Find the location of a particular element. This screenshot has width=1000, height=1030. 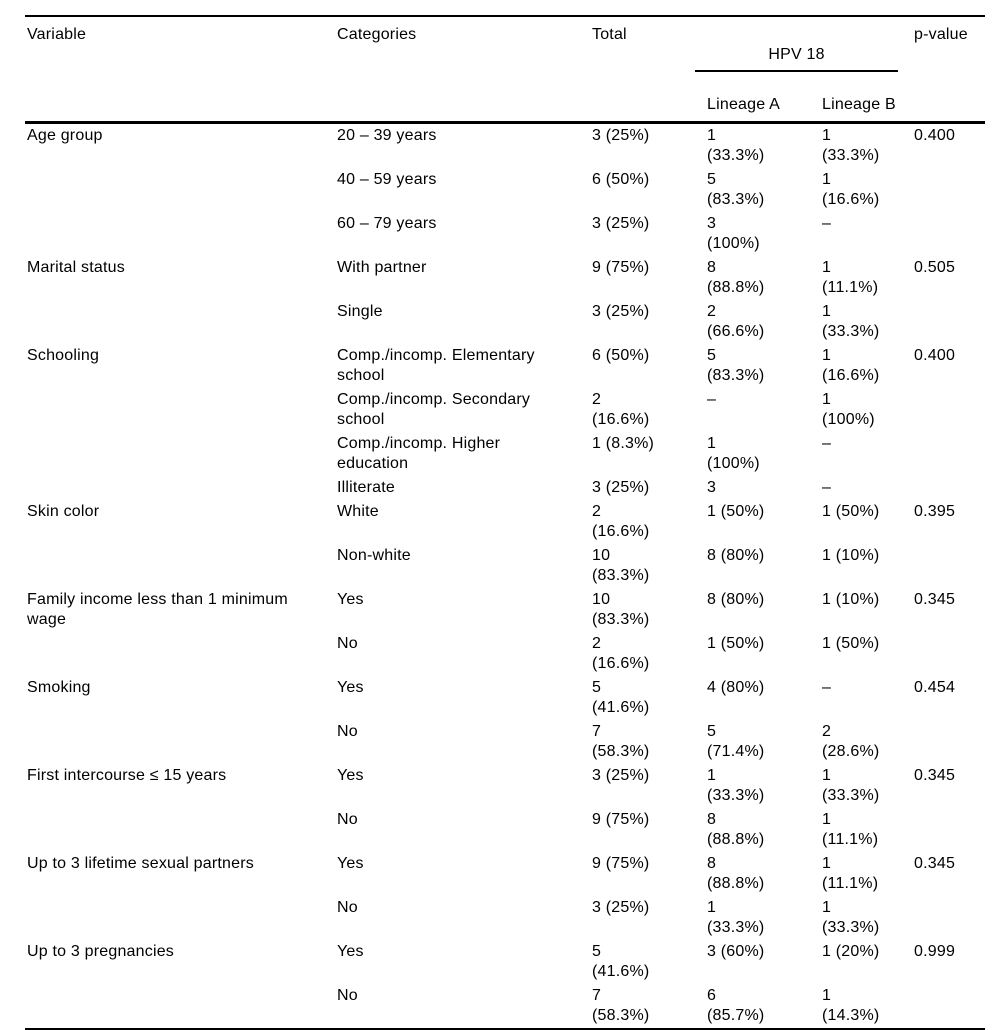

category-cell: 40 – 59 years is located at coordinates (387, 179).